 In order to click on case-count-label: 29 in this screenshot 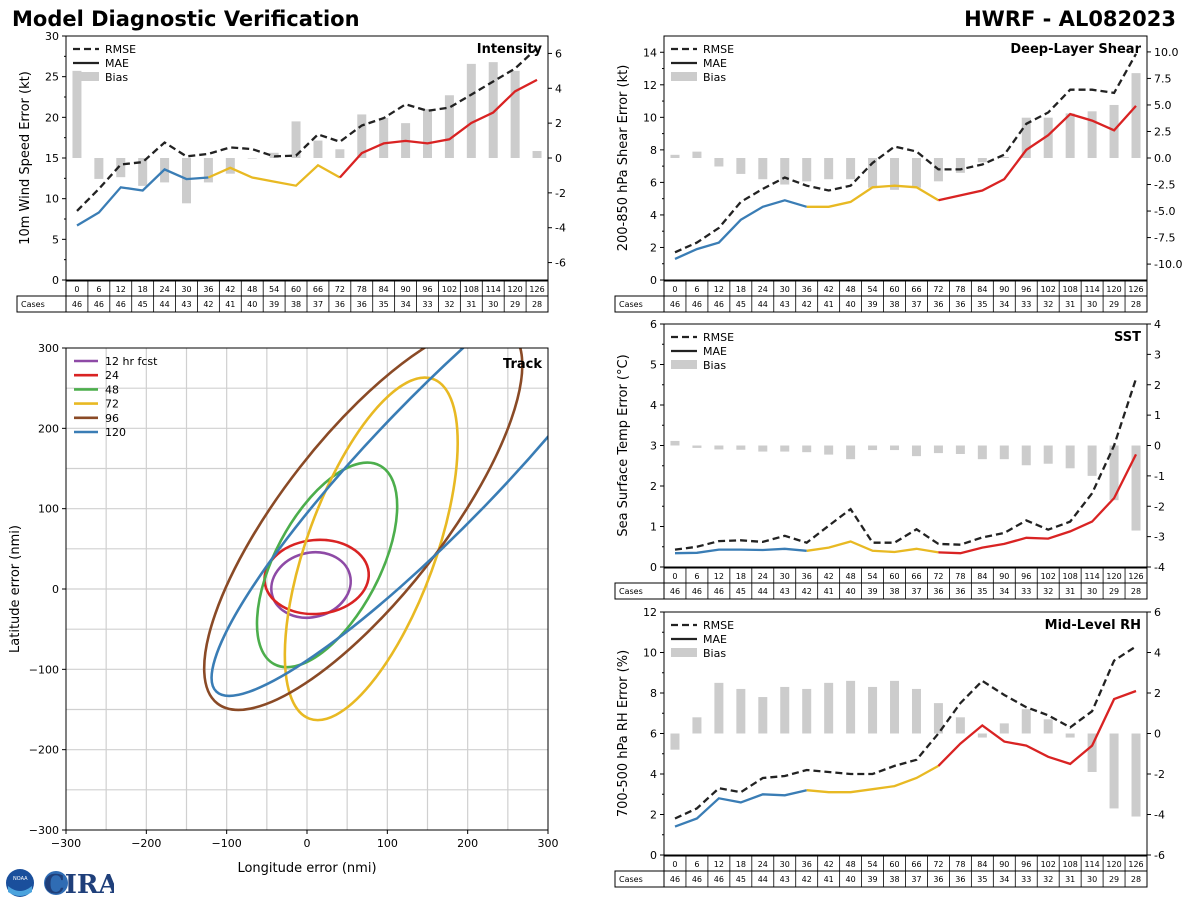, I will do `click(515, 304)`.